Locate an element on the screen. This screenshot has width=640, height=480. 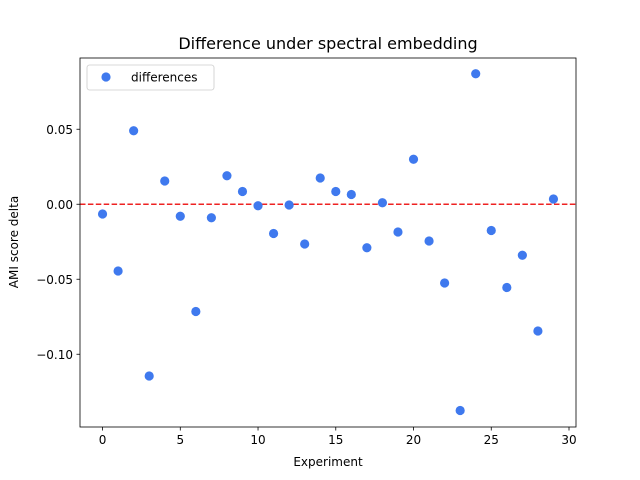
chart-title: Difference under spectral embedding is located at coordinates (327, 43).